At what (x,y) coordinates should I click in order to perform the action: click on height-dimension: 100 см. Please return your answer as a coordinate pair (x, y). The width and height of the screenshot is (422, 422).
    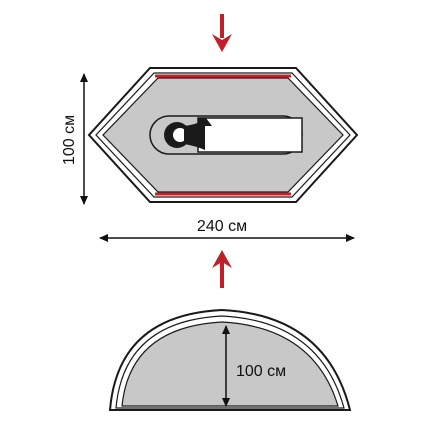
    Looking at the image, I should click on (254, 366).